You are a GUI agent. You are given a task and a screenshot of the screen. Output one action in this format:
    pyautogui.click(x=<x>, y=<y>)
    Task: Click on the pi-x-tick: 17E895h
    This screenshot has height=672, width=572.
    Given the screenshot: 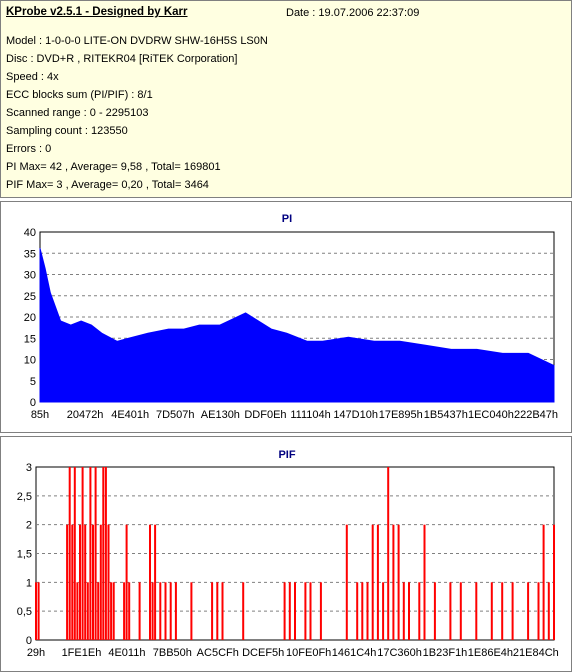 What is the action you would take?
    pyautogui.click(x=401, y=415)
    